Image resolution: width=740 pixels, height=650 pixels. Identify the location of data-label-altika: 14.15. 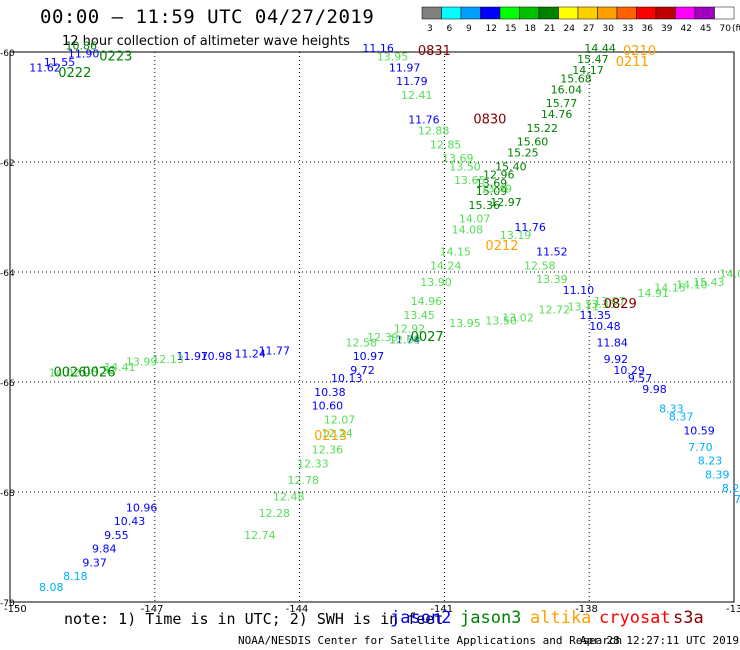
(670, 287).